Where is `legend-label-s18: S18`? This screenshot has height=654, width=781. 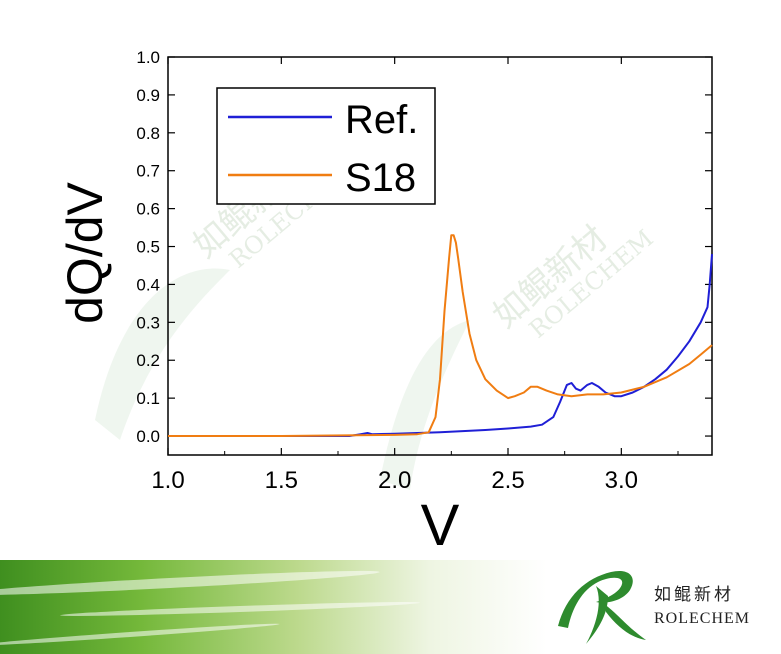
legend-label-s18: S18 is located at coordinates (380, 178).